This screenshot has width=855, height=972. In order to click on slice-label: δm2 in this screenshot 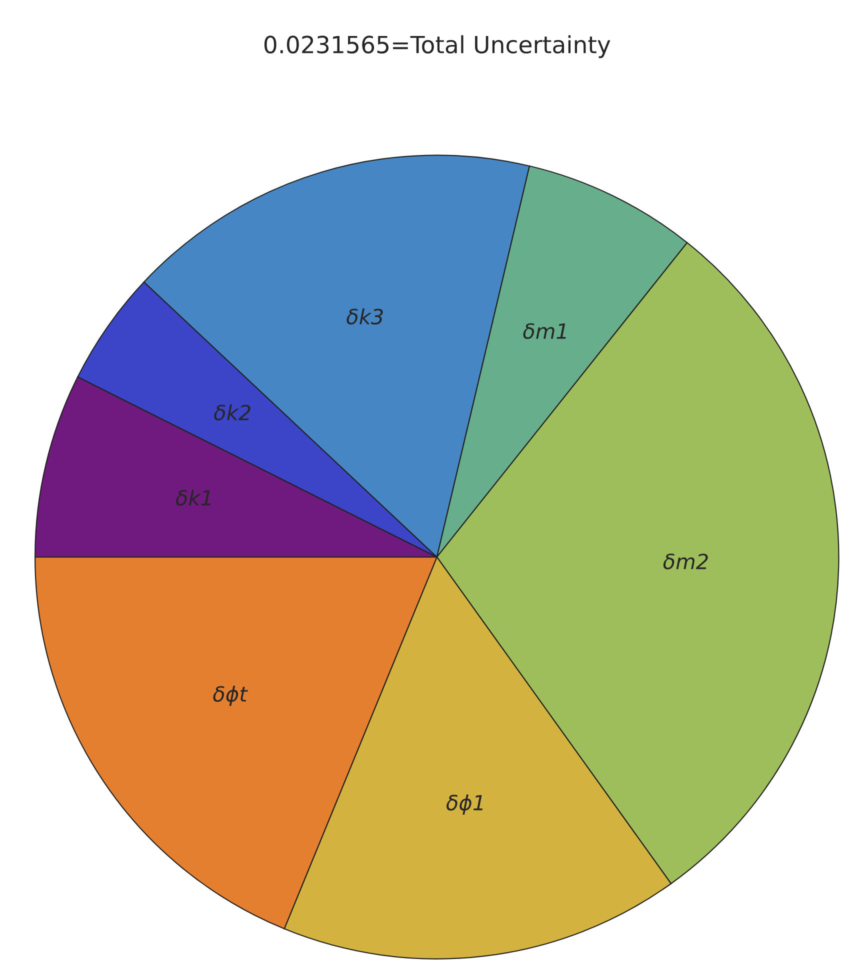, I will do `click(685, 562)`.